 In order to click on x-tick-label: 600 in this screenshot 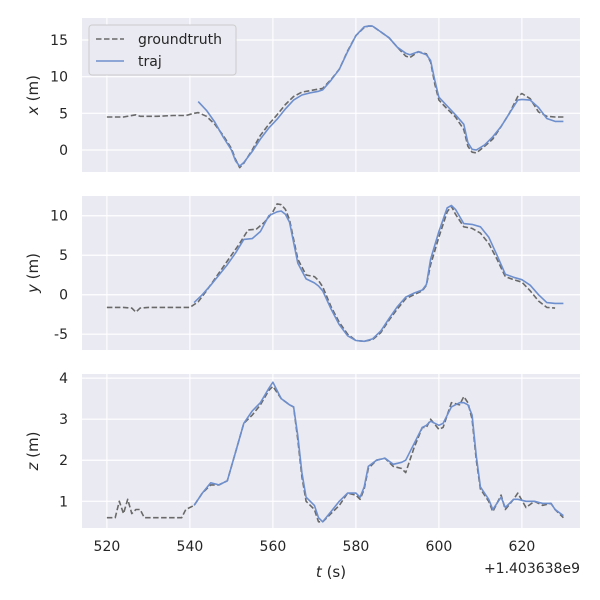, I will do `click(439, 547)`.